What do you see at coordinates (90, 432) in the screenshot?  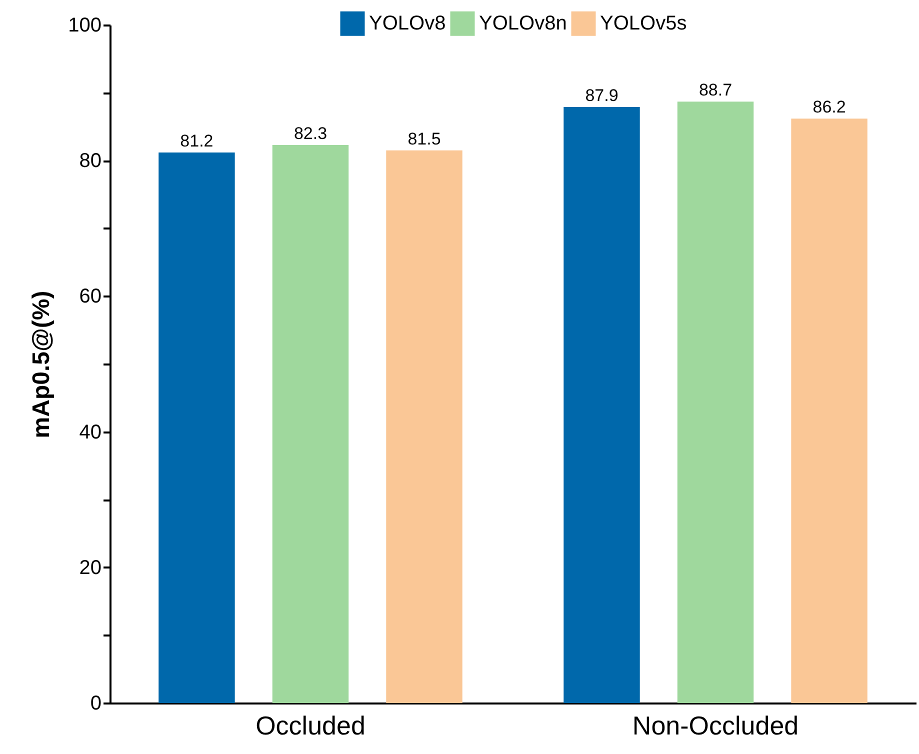 I see `y-tick-label: 40` at bounding box center [90, 432].